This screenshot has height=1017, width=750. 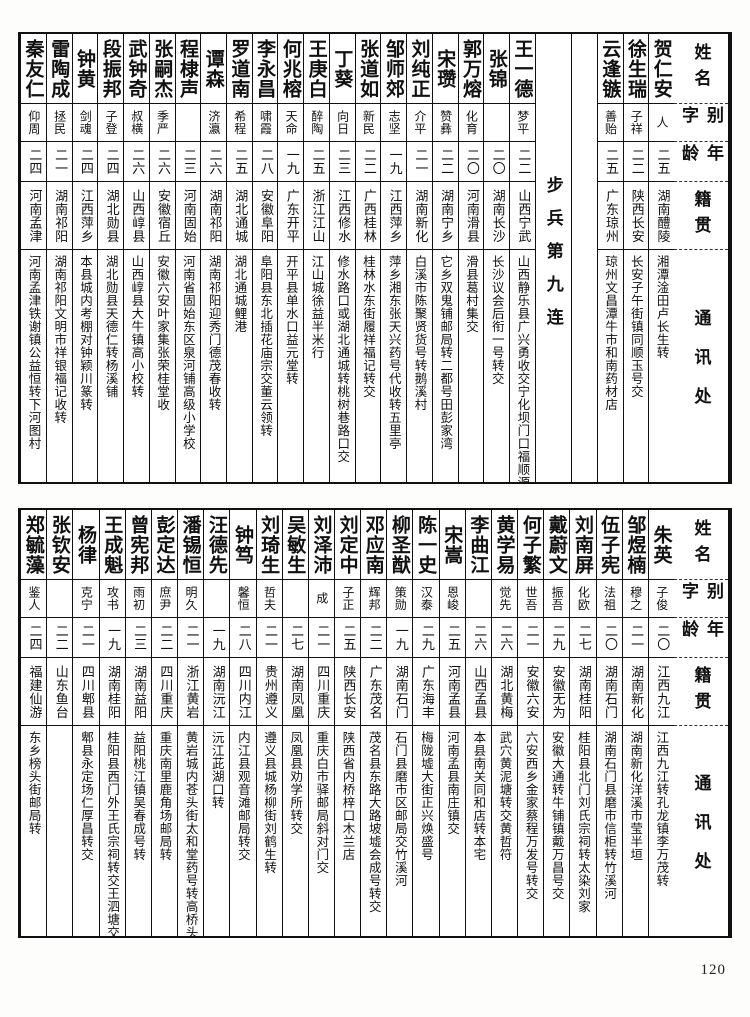 I want to click on entry-alias: 明久, so click(x=190, y=598).